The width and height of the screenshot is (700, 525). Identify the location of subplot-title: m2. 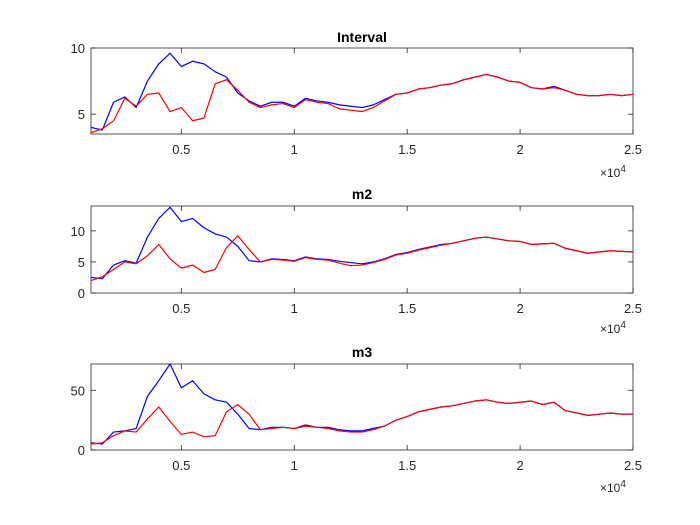
(362, 194).